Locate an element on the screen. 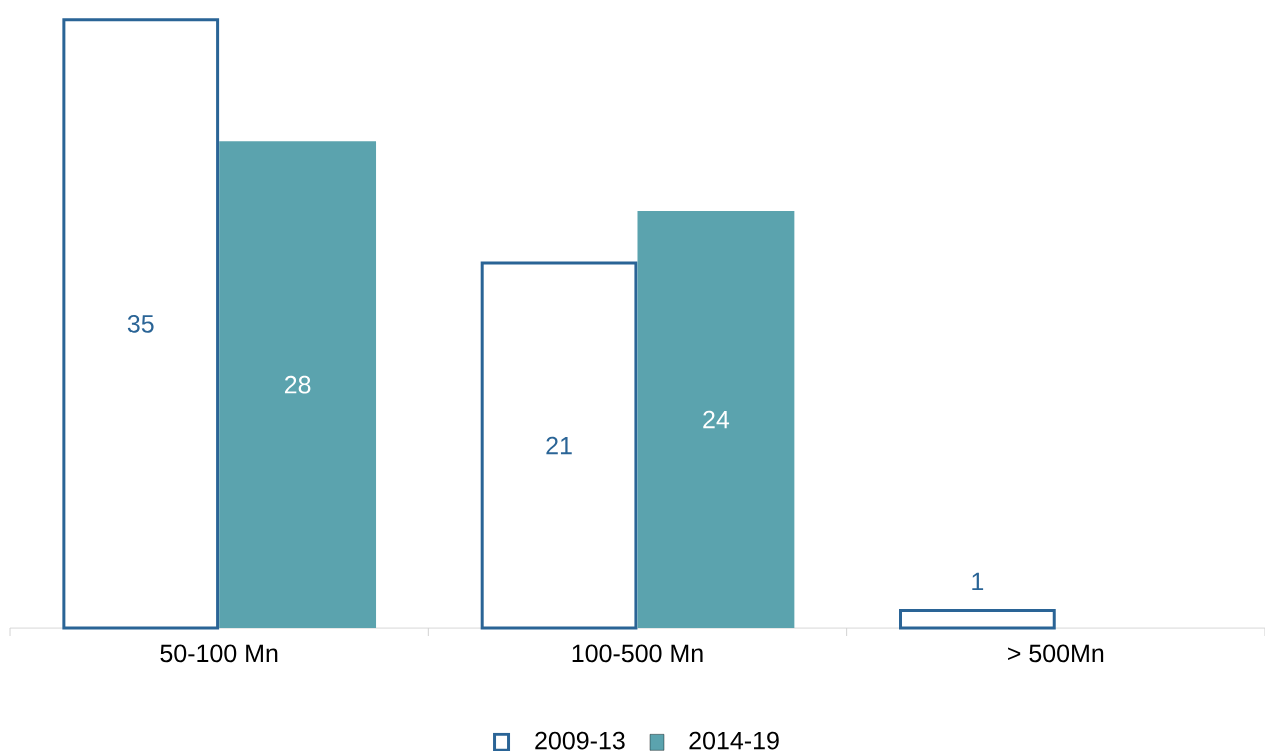  data-label: 24 is located at coordinates (716, 419).